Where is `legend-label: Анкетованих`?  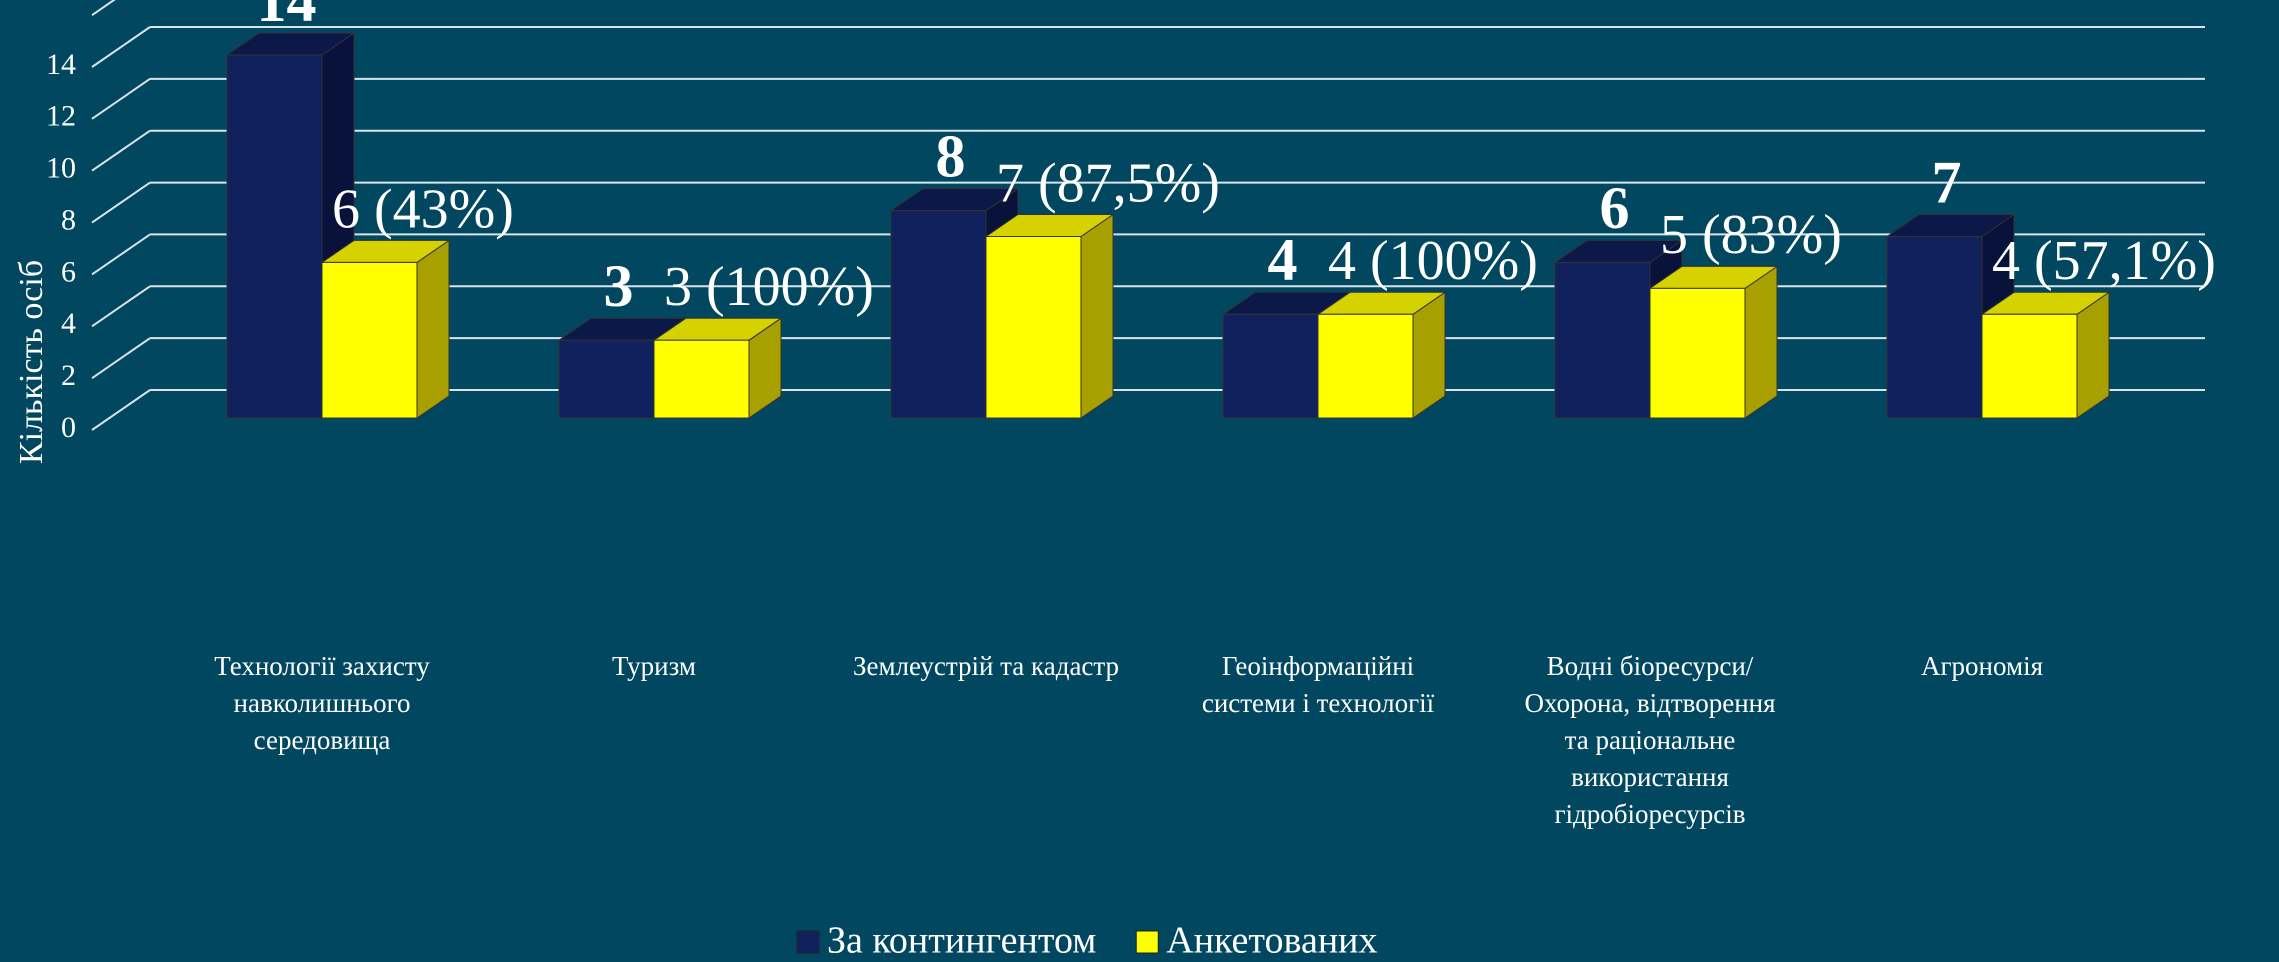 legend-label: Анкетованих is located at coordinates (1271, 941).